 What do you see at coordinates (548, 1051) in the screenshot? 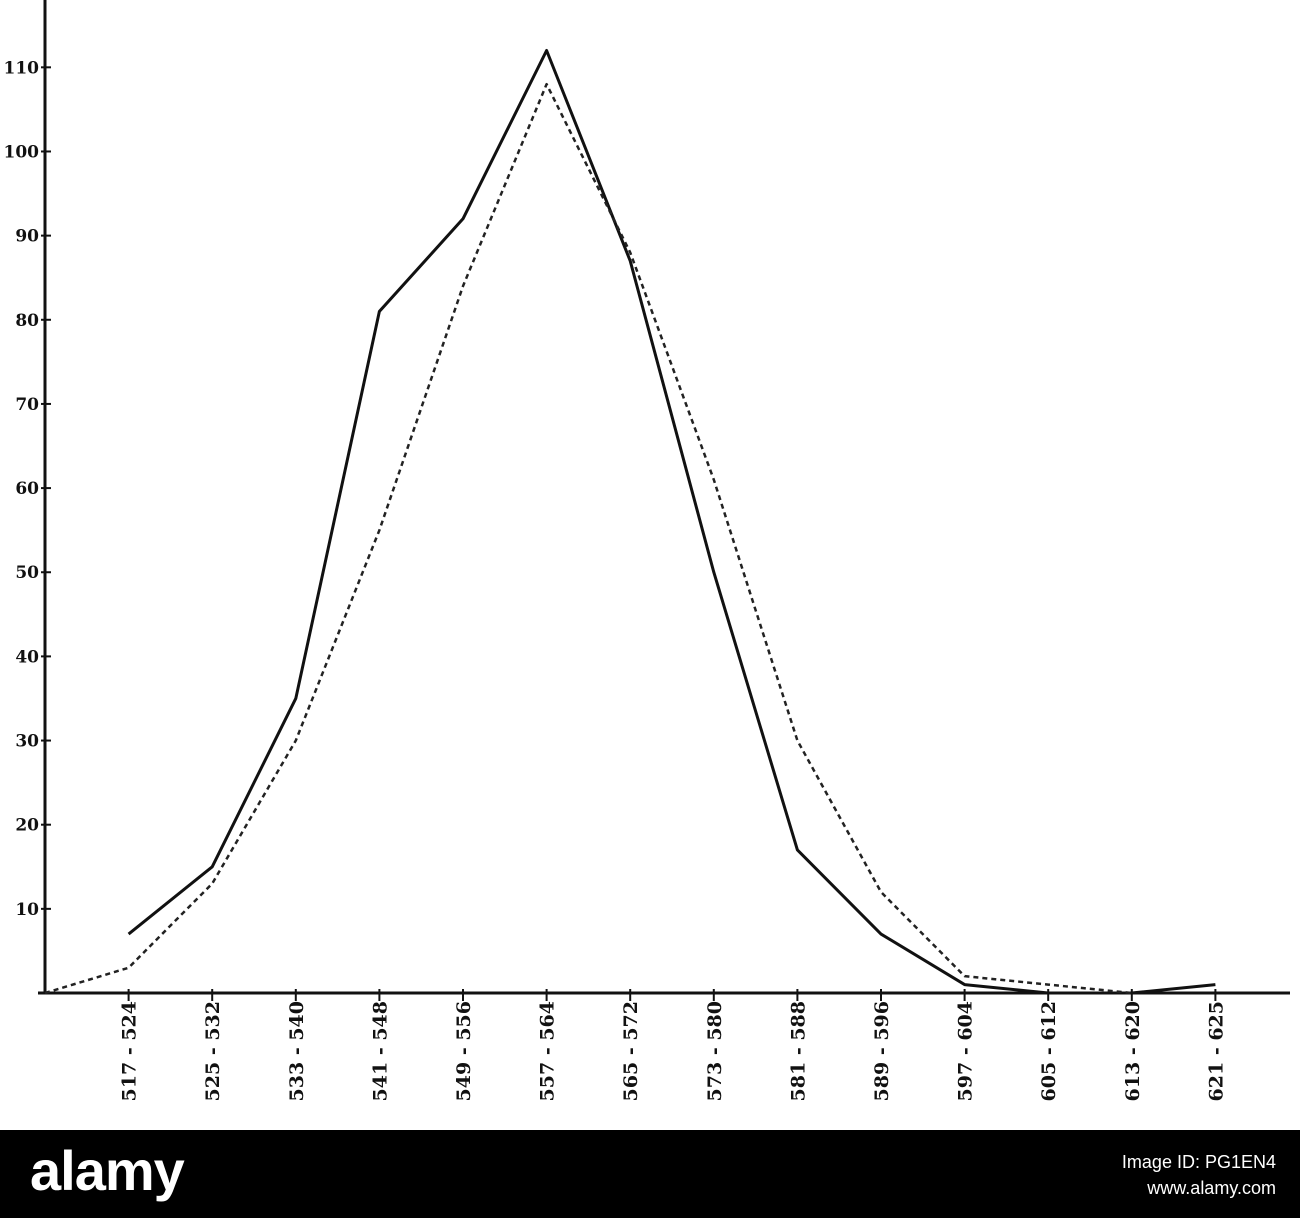
I see `x-tick-label: 557 - 564` at bounding box center [548, 1051].